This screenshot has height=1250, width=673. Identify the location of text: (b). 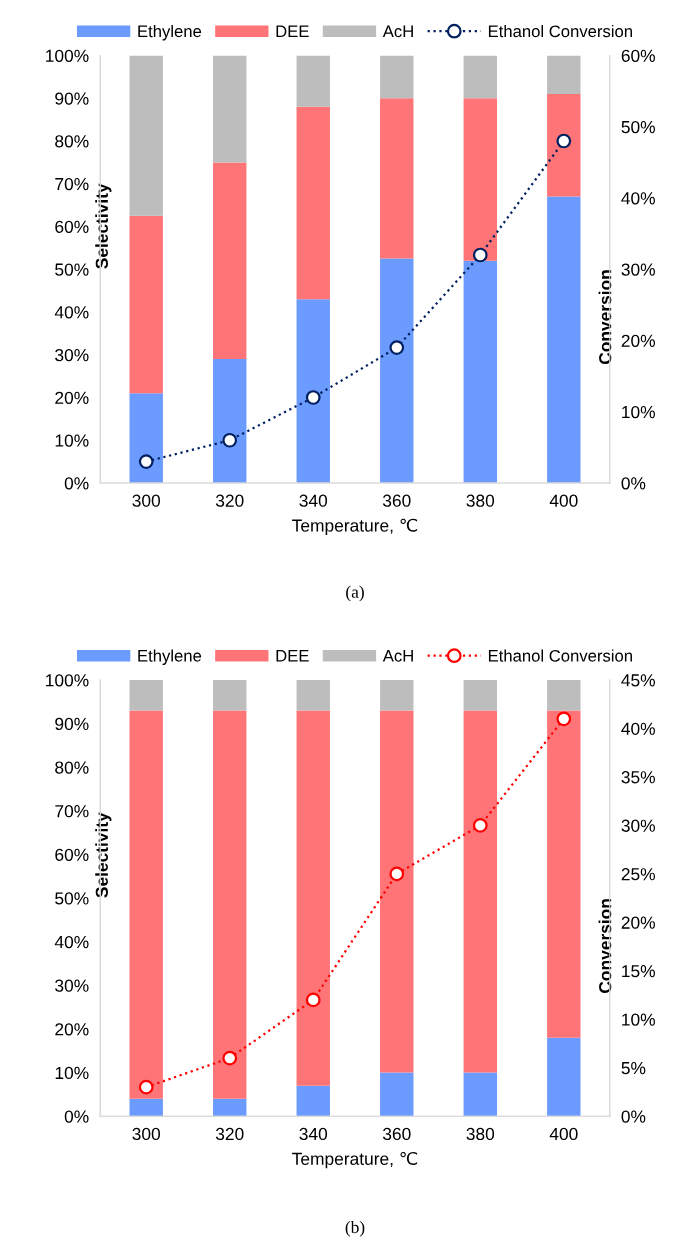
(355, 1228).